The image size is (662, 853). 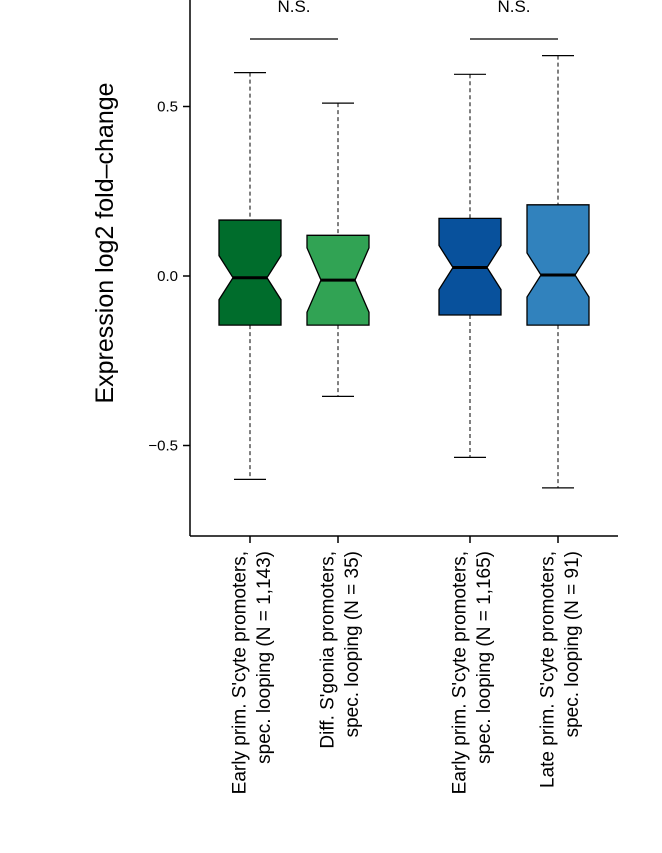 What do you see at coordinates (327, 650) in the screenshot?
I see `category-label-line1: Diff. S'gonia promoters,` at bounding box center [327, 650].